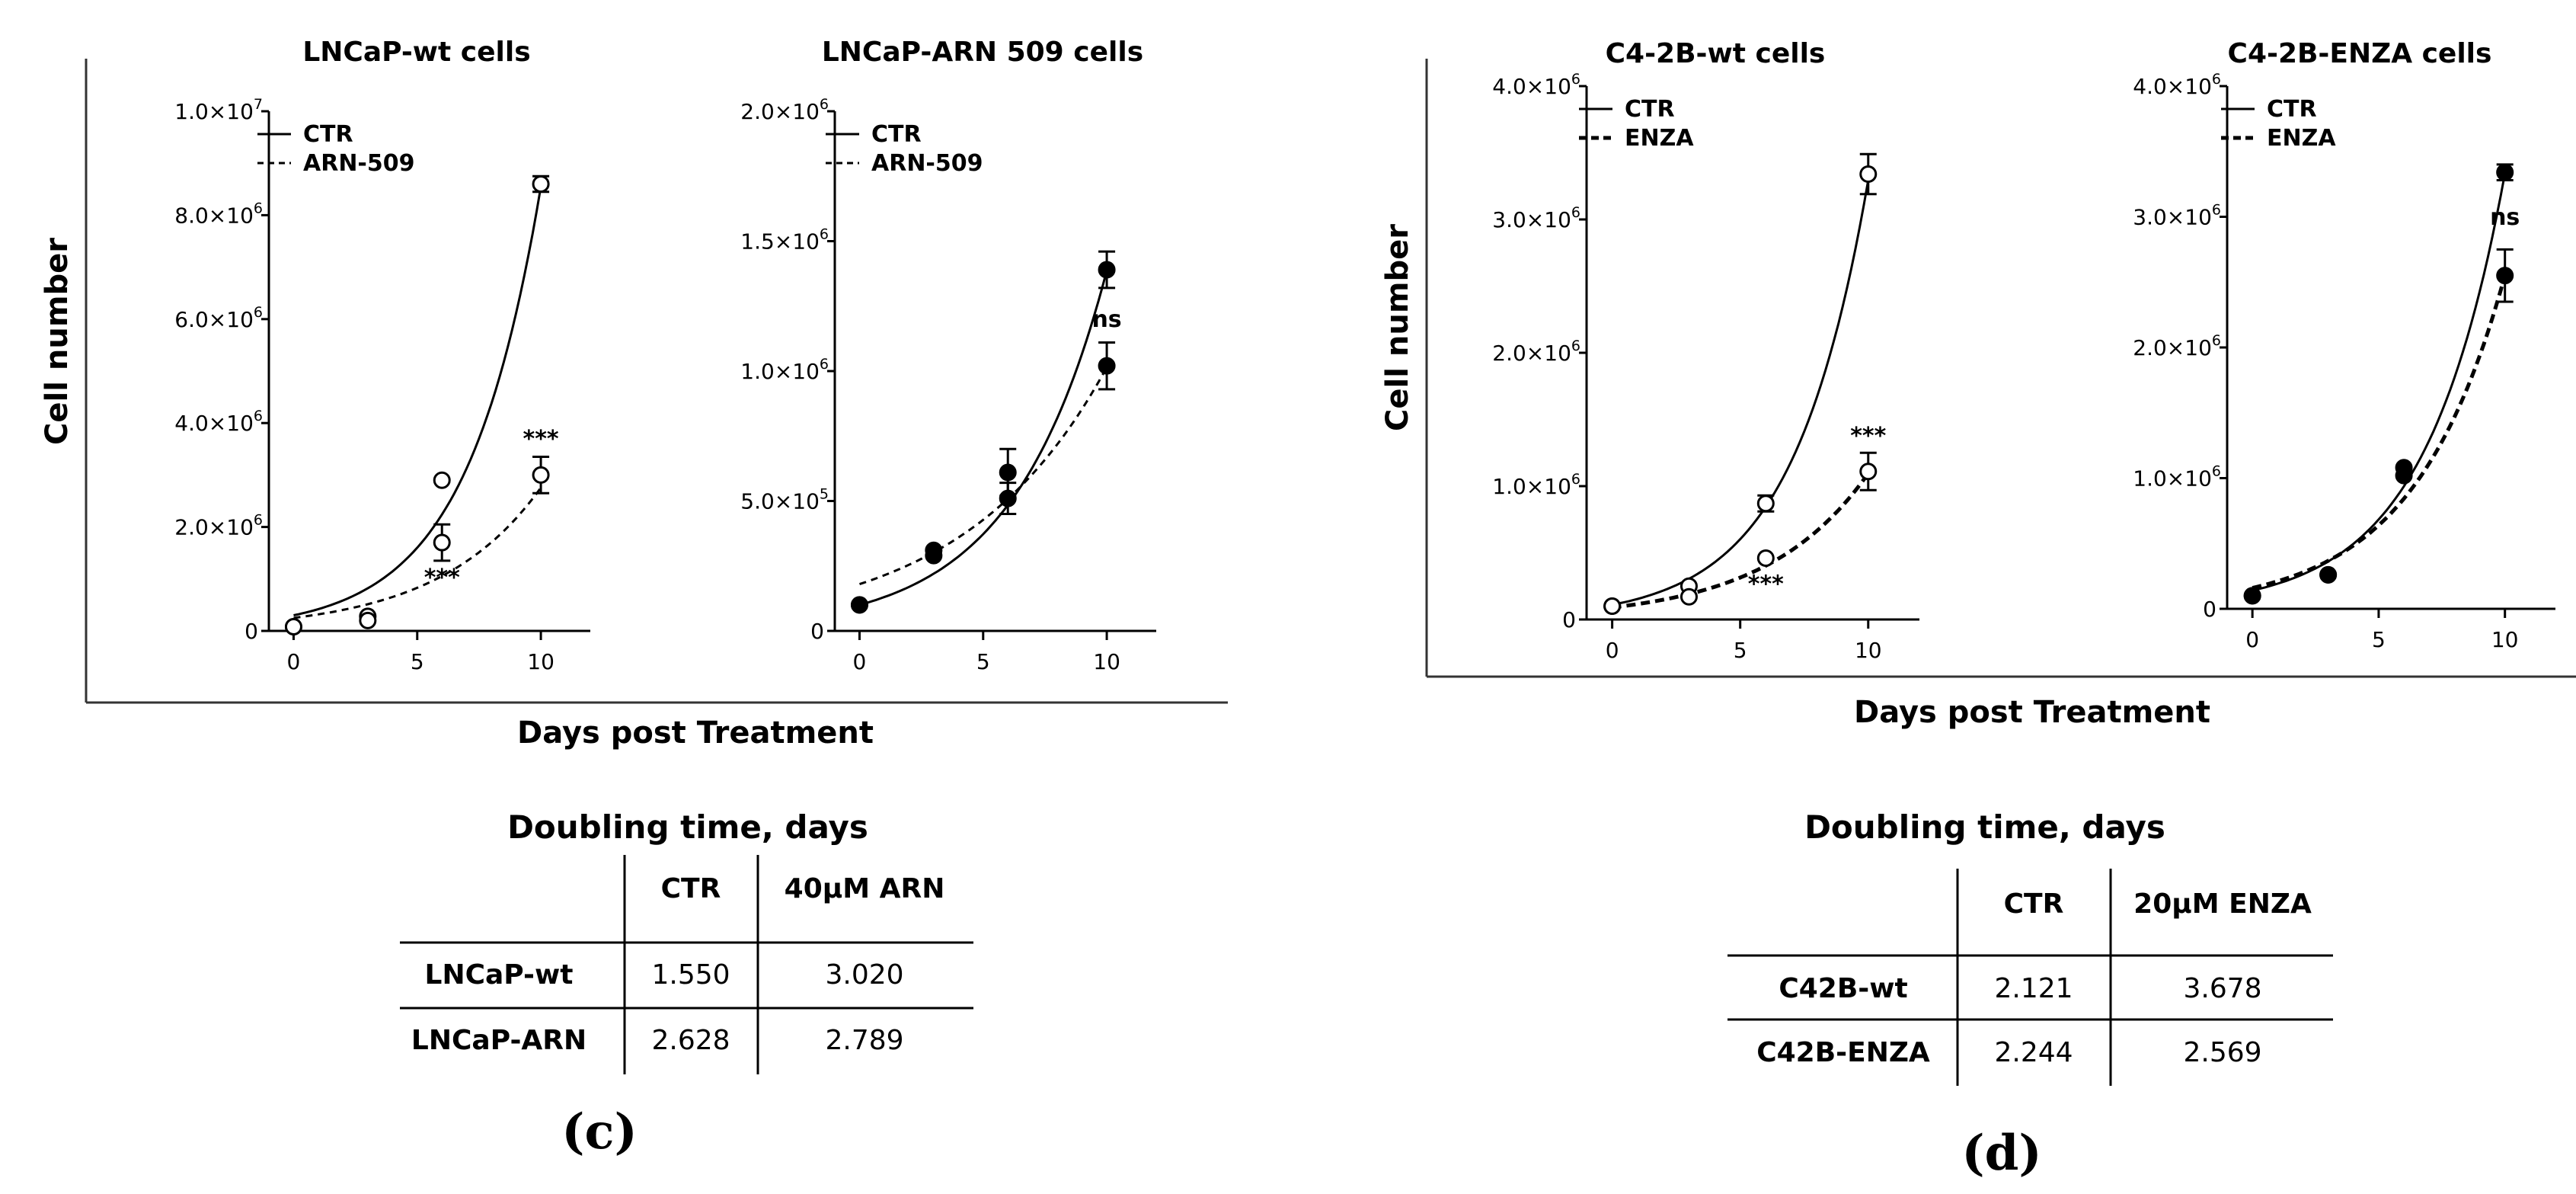 The width and height of the screenshot is (2576, 1194). I want to click on y-axis-label-c: Cell number, so click(57, 341).